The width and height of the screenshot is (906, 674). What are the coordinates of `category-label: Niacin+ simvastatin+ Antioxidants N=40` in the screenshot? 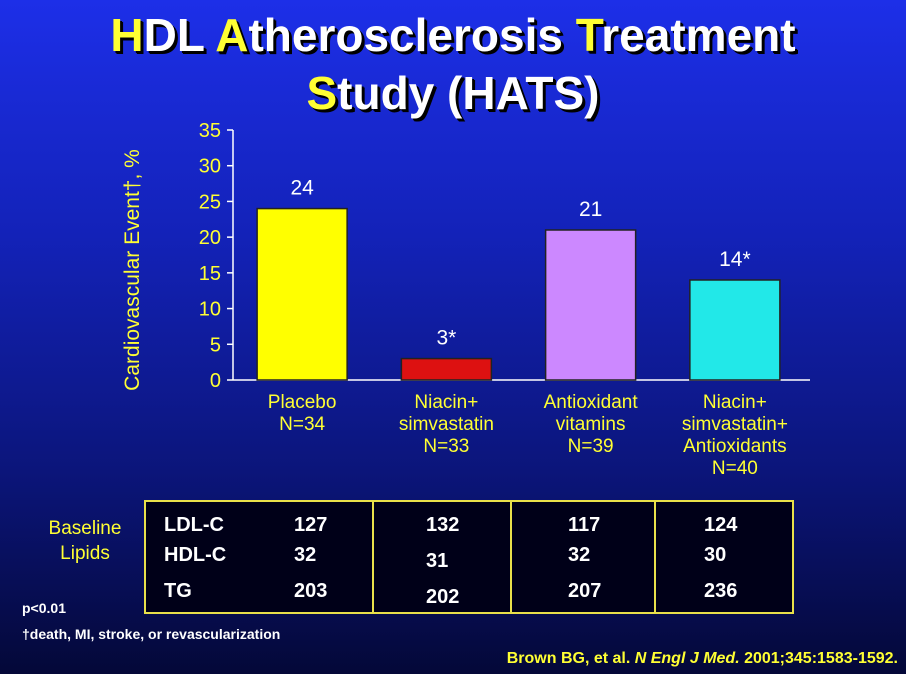 It's located at (735, 436).